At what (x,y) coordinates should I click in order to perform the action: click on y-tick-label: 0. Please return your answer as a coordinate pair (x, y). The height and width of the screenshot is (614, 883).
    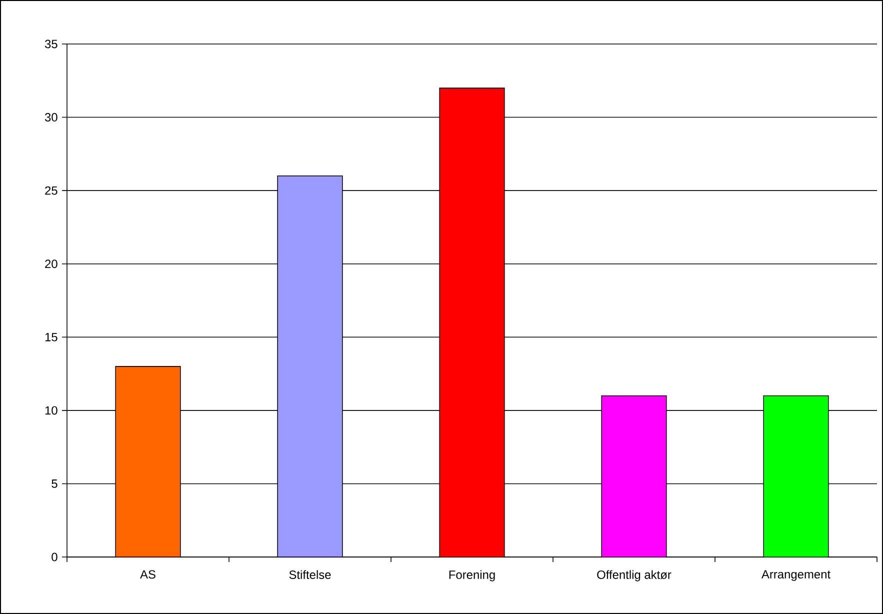
    Looking at the image, I should click on (55, 557).